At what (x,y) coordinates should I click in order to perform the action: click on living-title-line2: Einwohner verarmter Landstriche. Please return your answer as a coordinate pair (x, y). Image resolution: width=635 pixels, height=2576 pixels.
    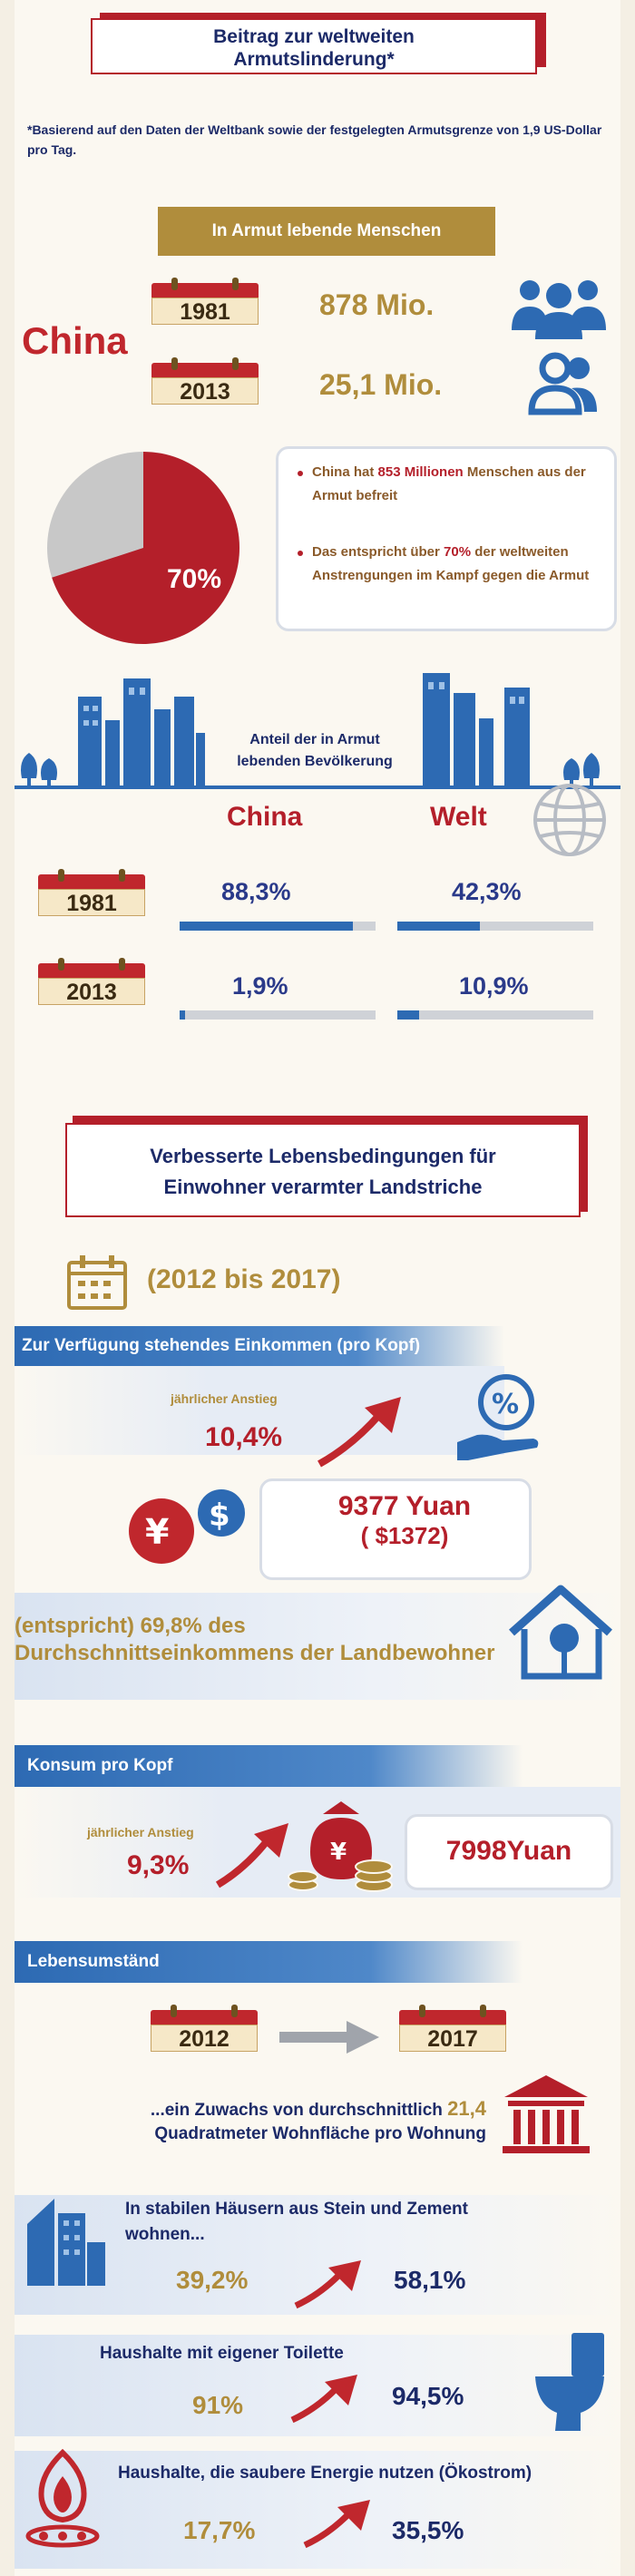
    Looking at the image, I should click on (323, 1187).